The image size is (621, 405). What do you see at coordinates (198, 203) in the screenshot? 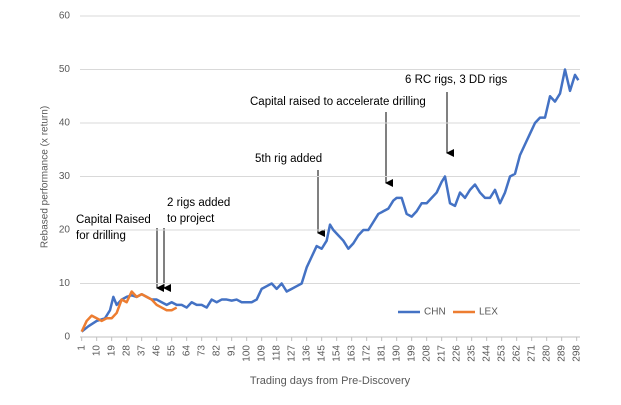
I see `annotation: 2 rigs added` at bounding box center [198, 203].